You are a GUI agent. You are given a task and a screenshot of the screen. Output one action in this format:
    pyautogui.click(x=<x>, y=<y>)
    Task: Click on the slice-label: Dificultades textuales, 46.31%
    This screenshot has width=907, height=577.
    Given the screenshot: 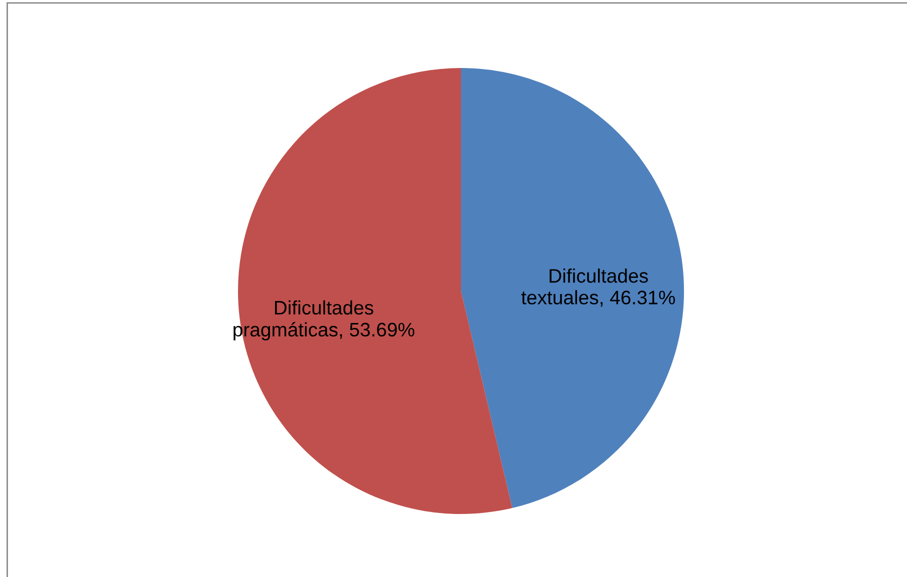 What is the action you would take?
    pyautogui.click(x=598, y=287)
    